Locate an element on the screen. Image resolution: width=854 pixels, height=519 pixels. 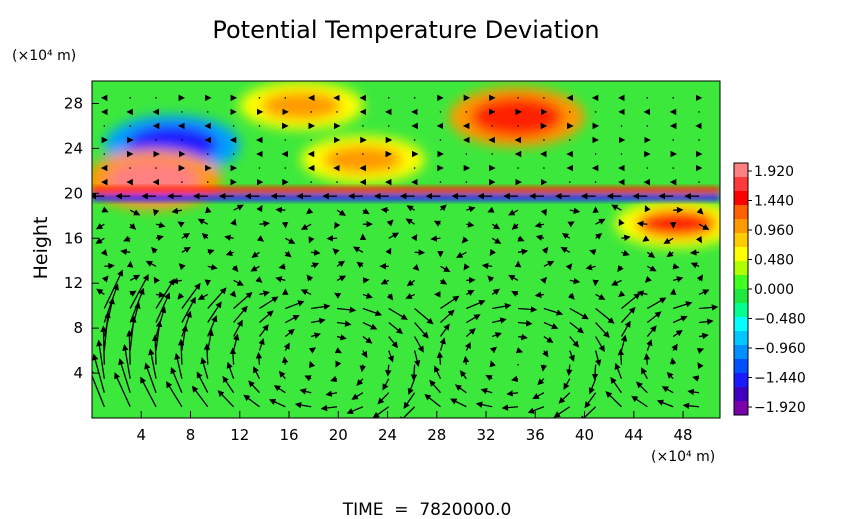
y-tick-label: 16 is located at coordinates (73, 238).